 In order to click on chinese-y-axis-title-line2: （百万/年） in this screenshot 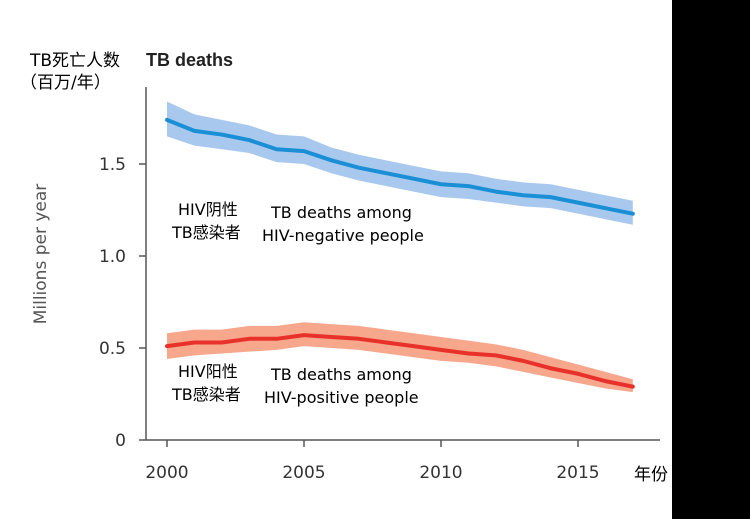, I will do `click(65, 83)`.